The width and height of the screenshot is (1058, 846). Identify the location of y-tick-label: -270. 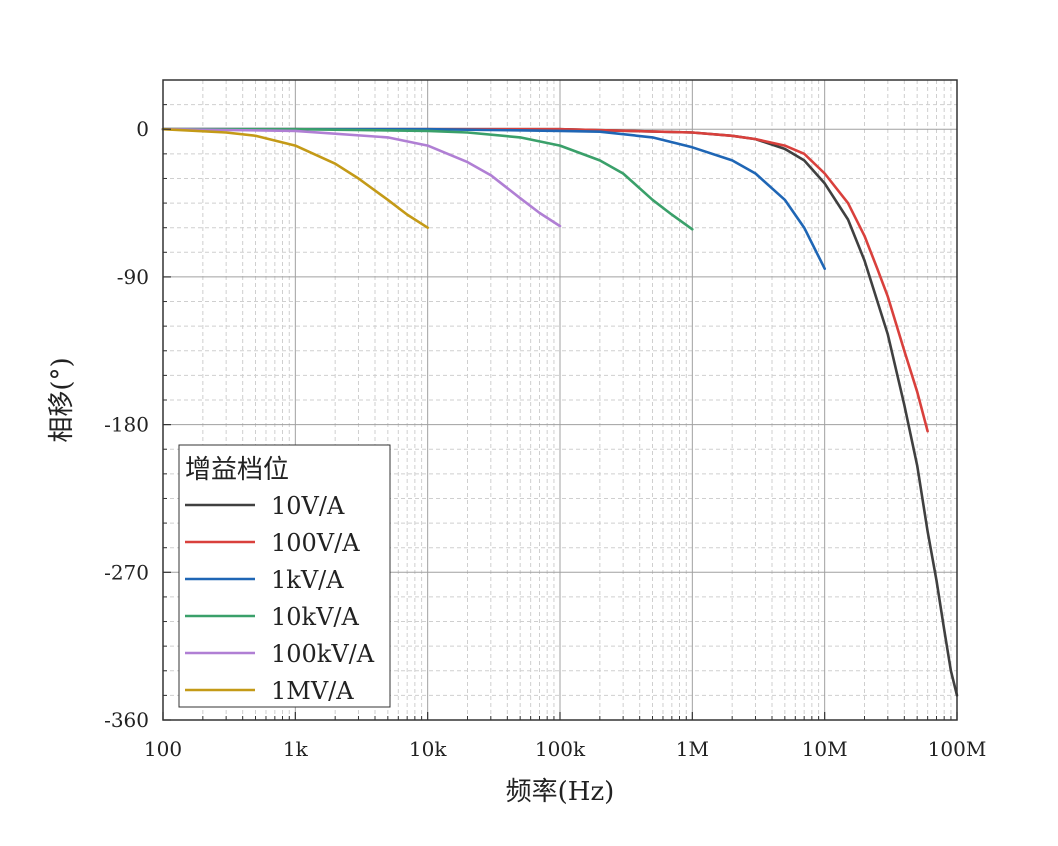
(126, 572).